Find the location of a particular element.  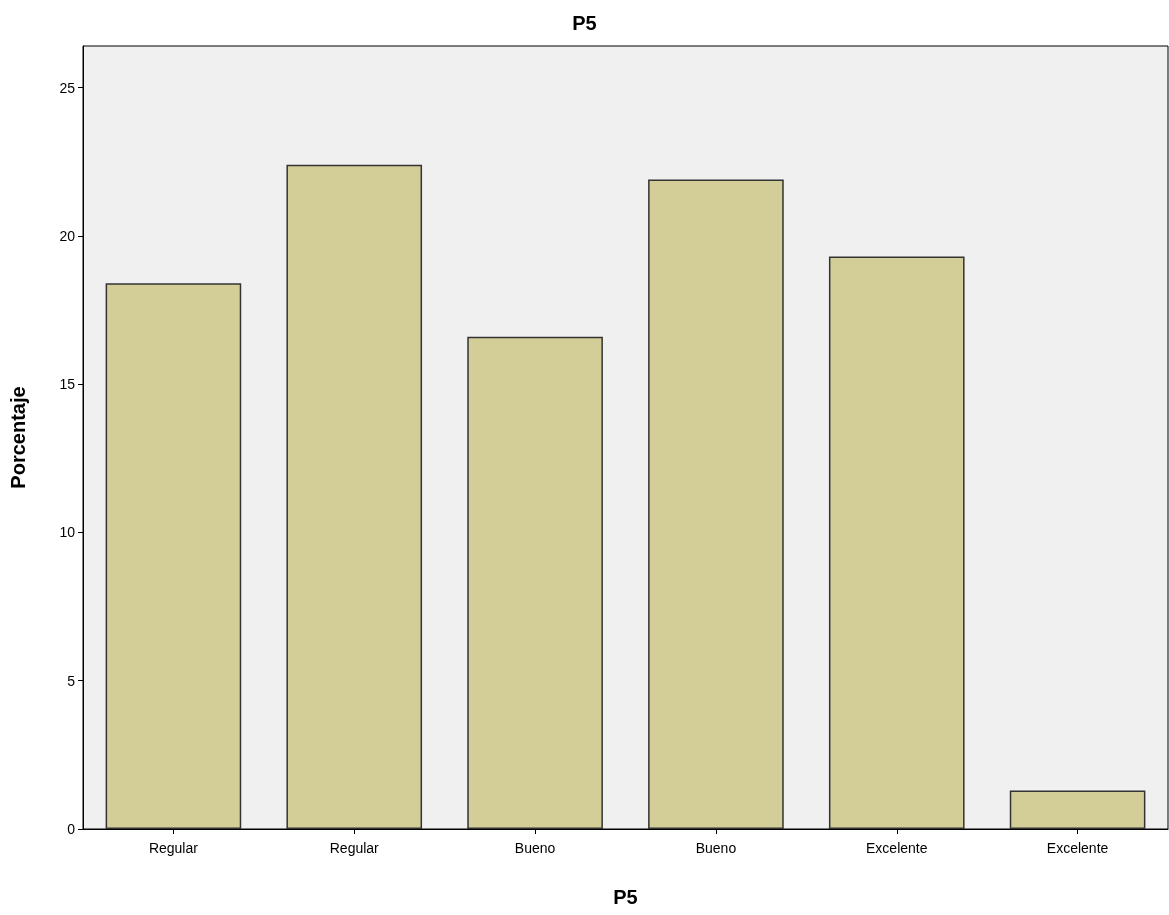

y-tick-label: 15 is located at coordinates (67, 384).